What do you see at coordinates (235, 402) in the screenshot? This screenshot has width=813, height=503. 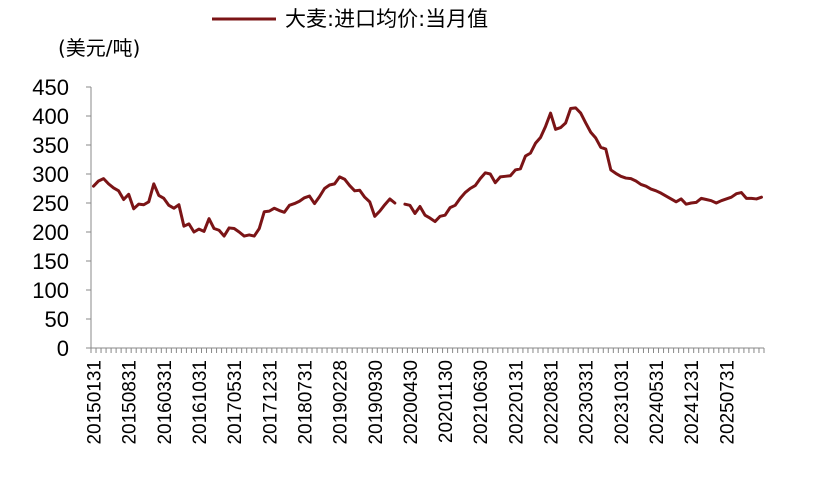 I see `x-tick-label: 20170531` at bounding box center [235, 402].